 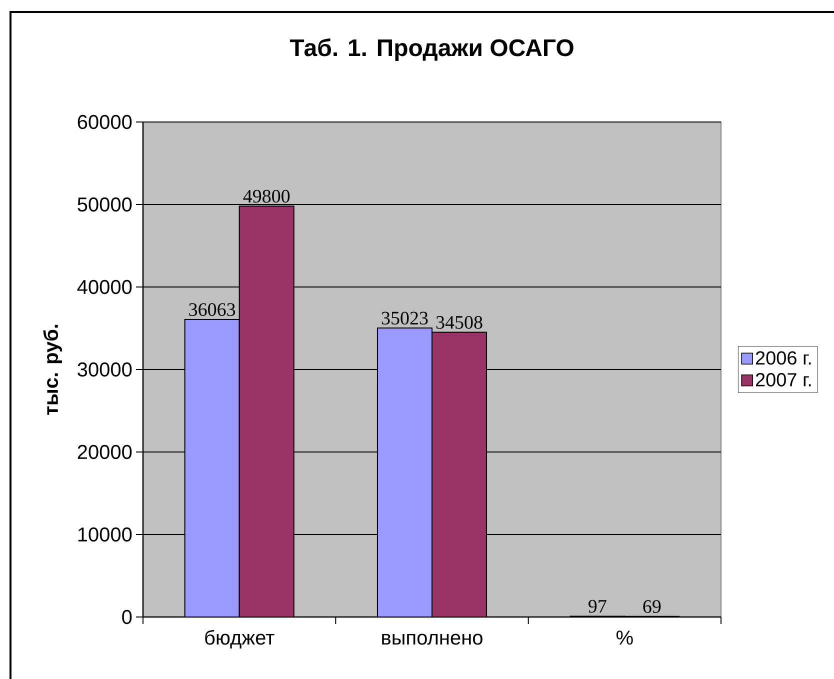 What do you see at coordinates (652, 606) in the screenshot?
I see `data-label: 69` at bounding box center [652, 606].